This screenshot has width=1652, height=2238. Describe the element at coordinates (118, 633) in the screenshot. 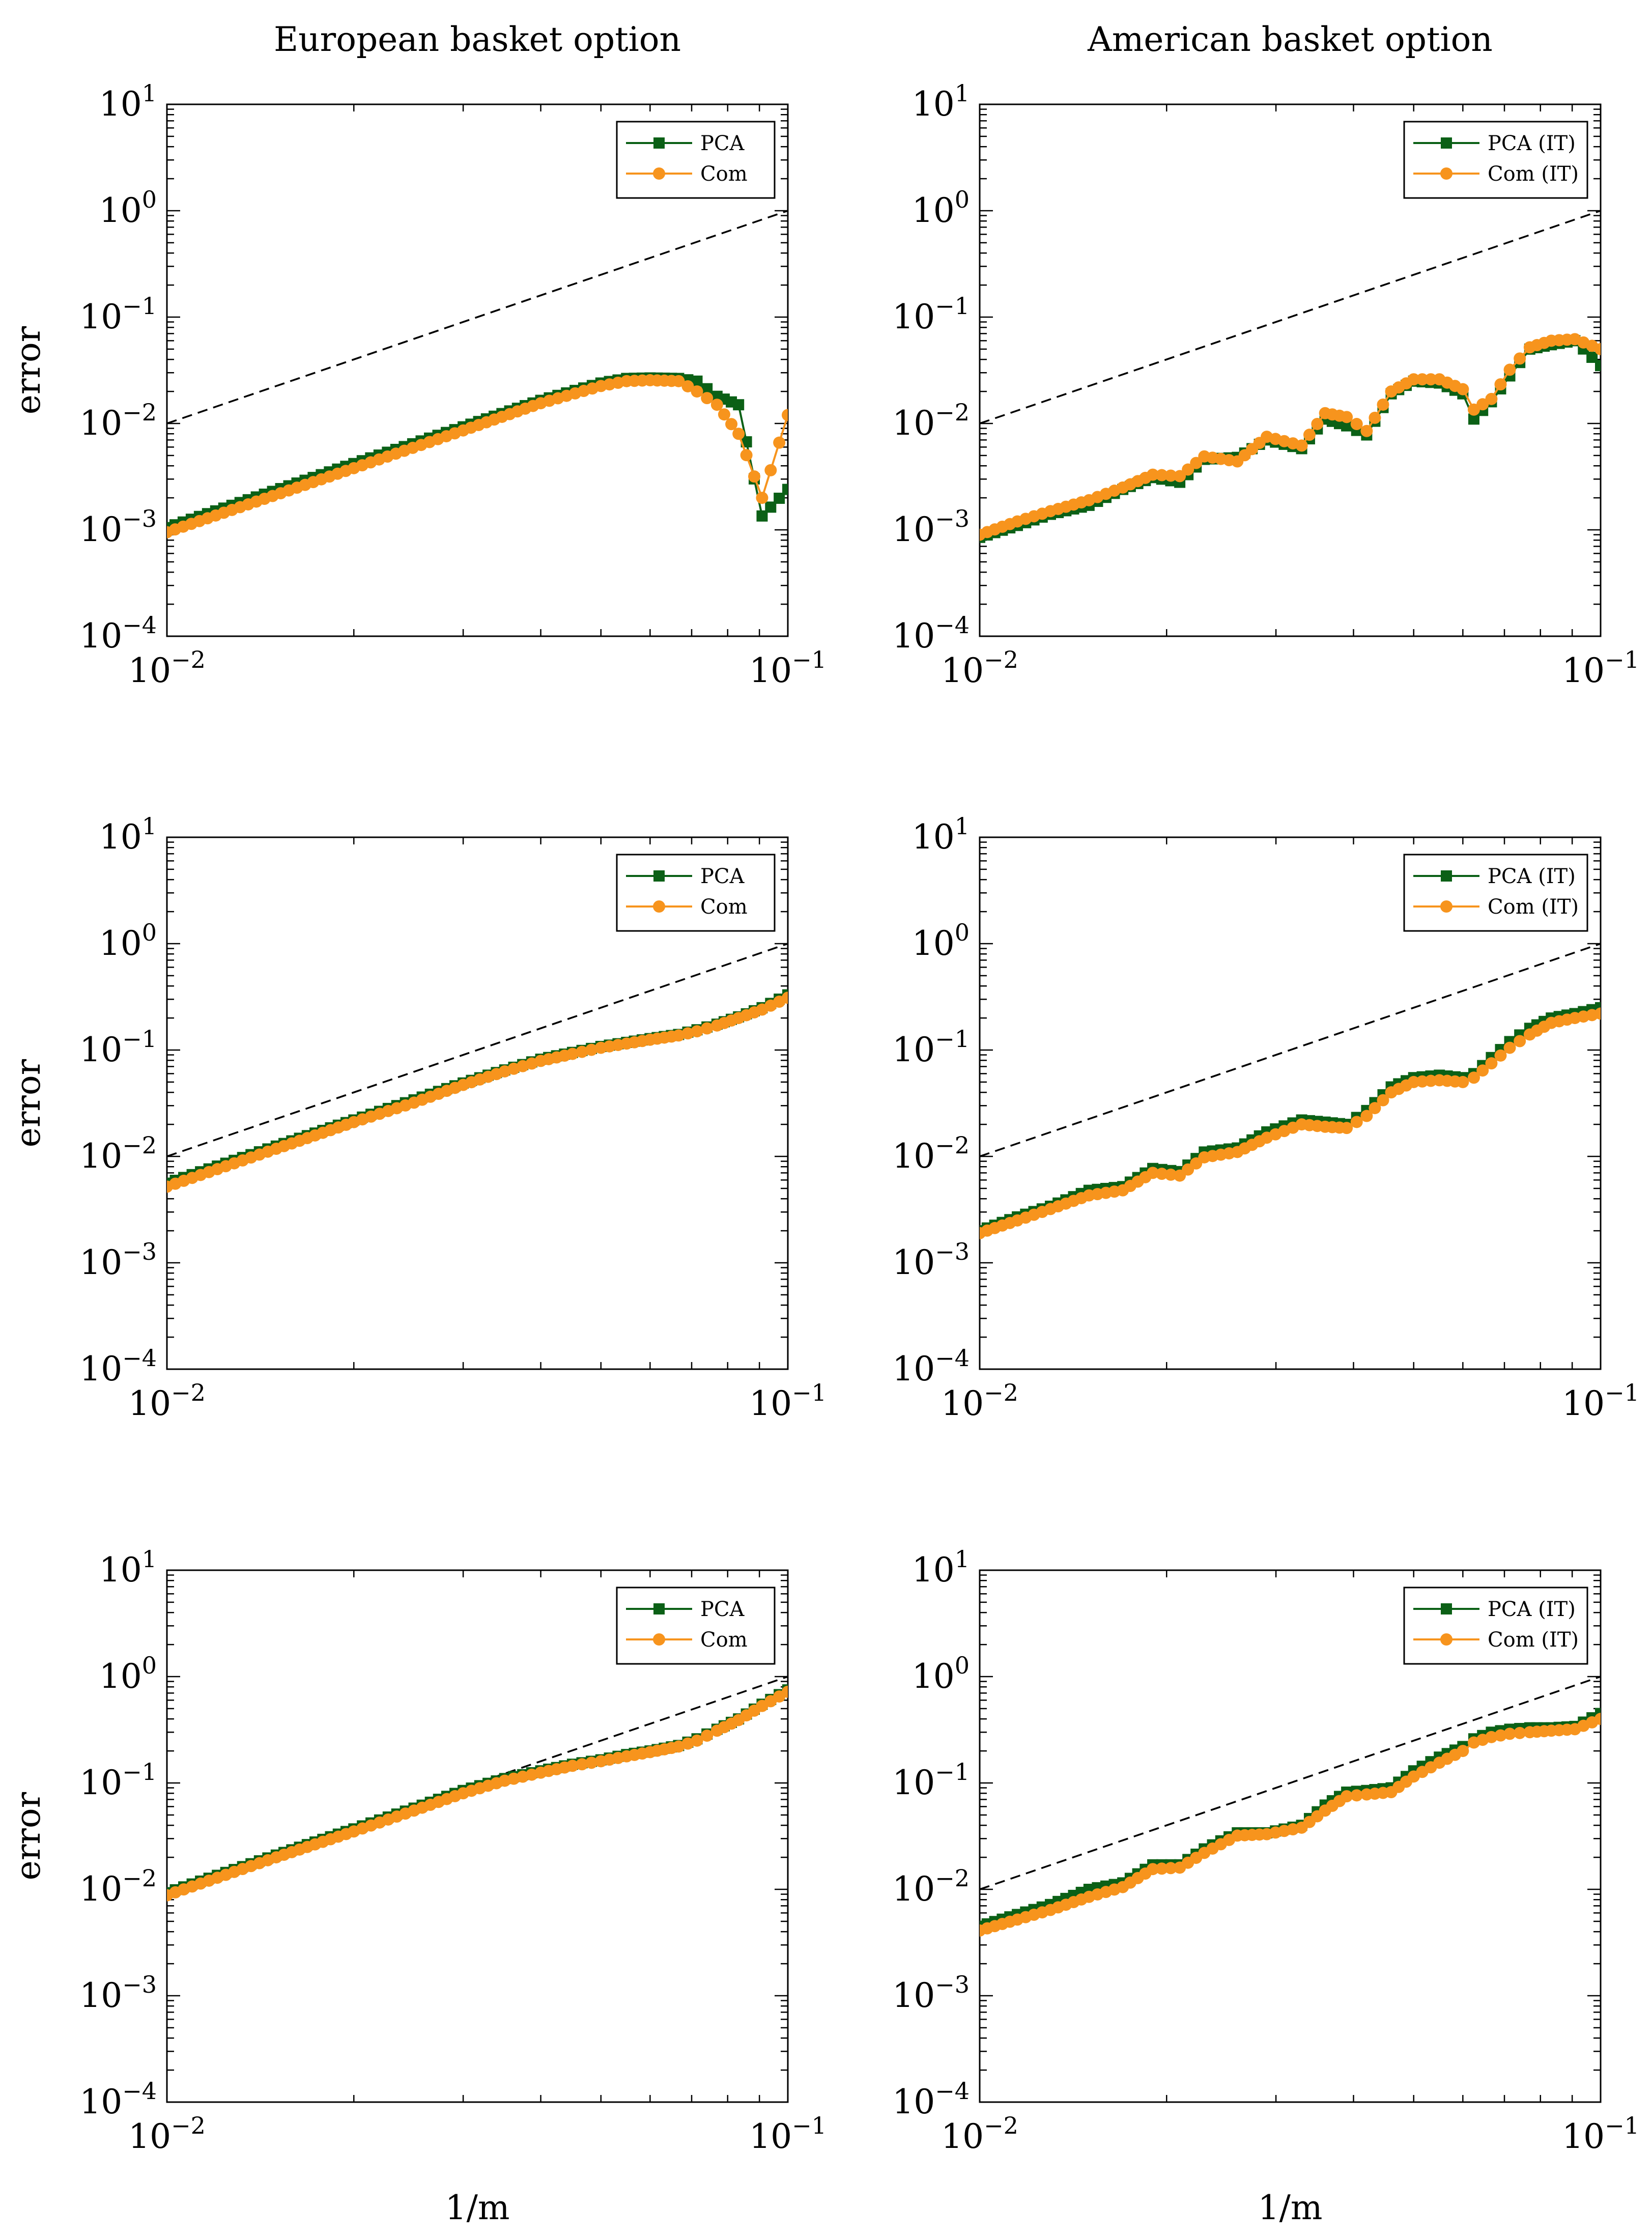

I see `y-tick-label: 10⁻⁴` at that location.